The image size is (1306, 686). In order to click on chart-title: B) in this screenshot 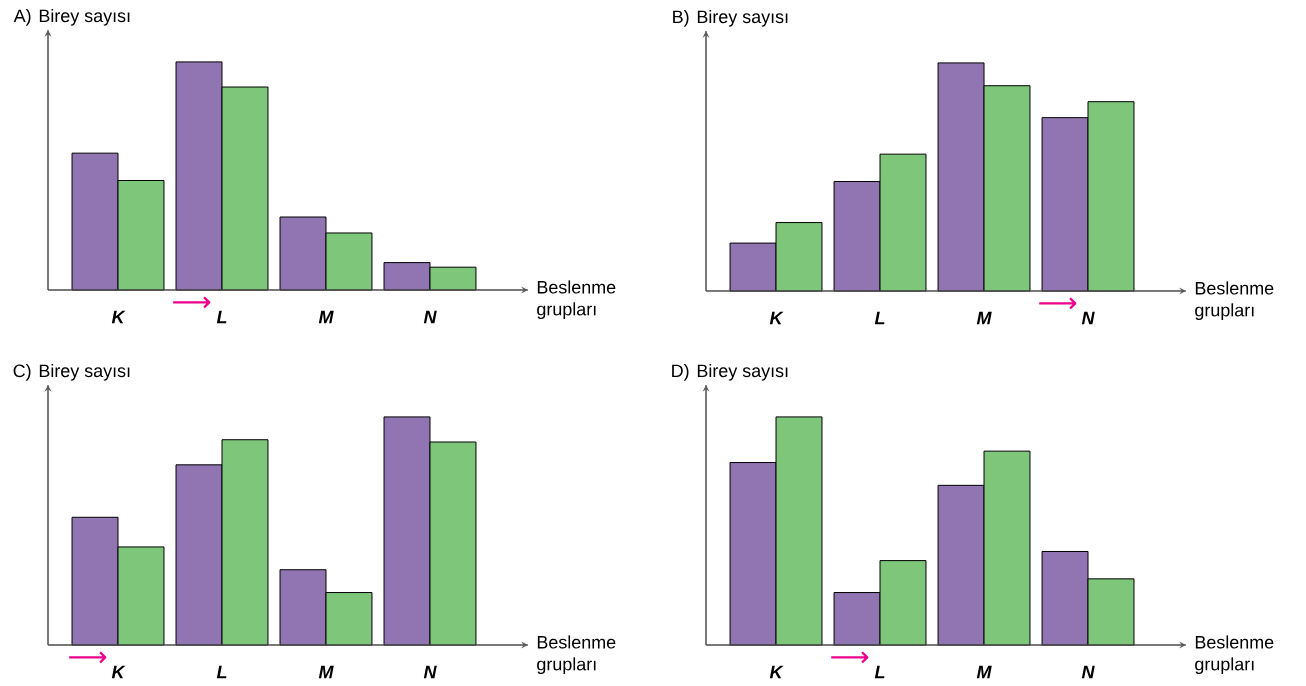, I will do `click(681, 18)`.